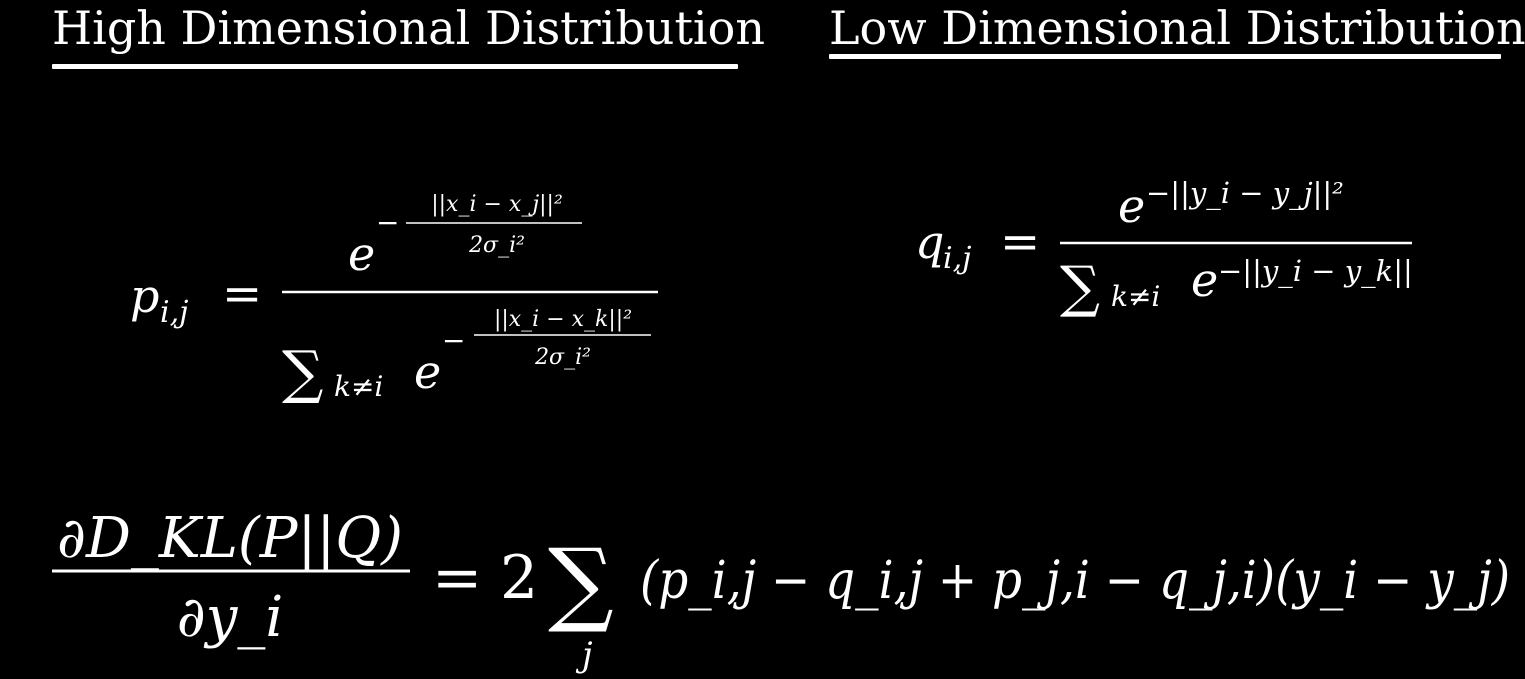 This screenshot has width=1525, height=679. Describe the element at coordinates (562, 357) in the screenshot. I see `p-den-exp-denominator: 2σ_i²` at that location.